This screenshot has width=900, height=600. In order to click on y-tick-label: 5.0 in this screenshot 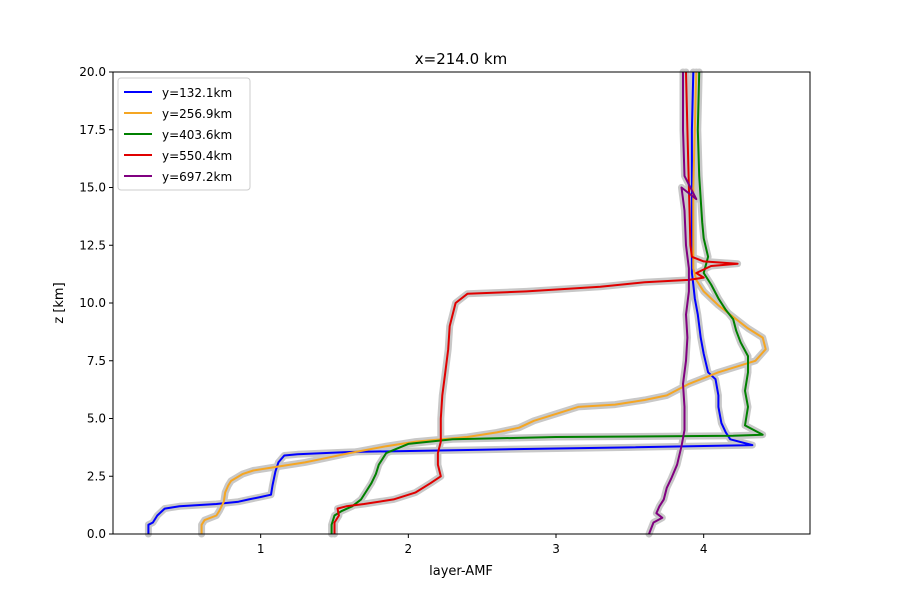, I will do `click(96, 419)`.